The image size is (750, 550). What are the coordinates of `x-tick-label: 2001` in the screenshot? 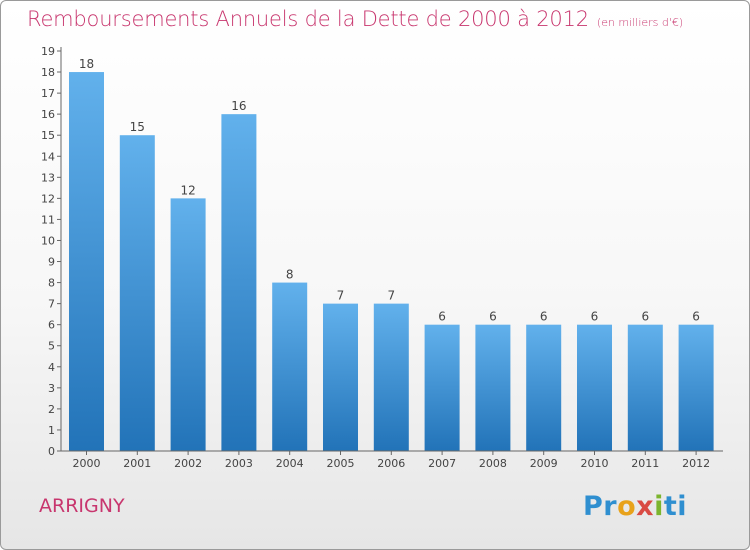 It's located at (137, 463).